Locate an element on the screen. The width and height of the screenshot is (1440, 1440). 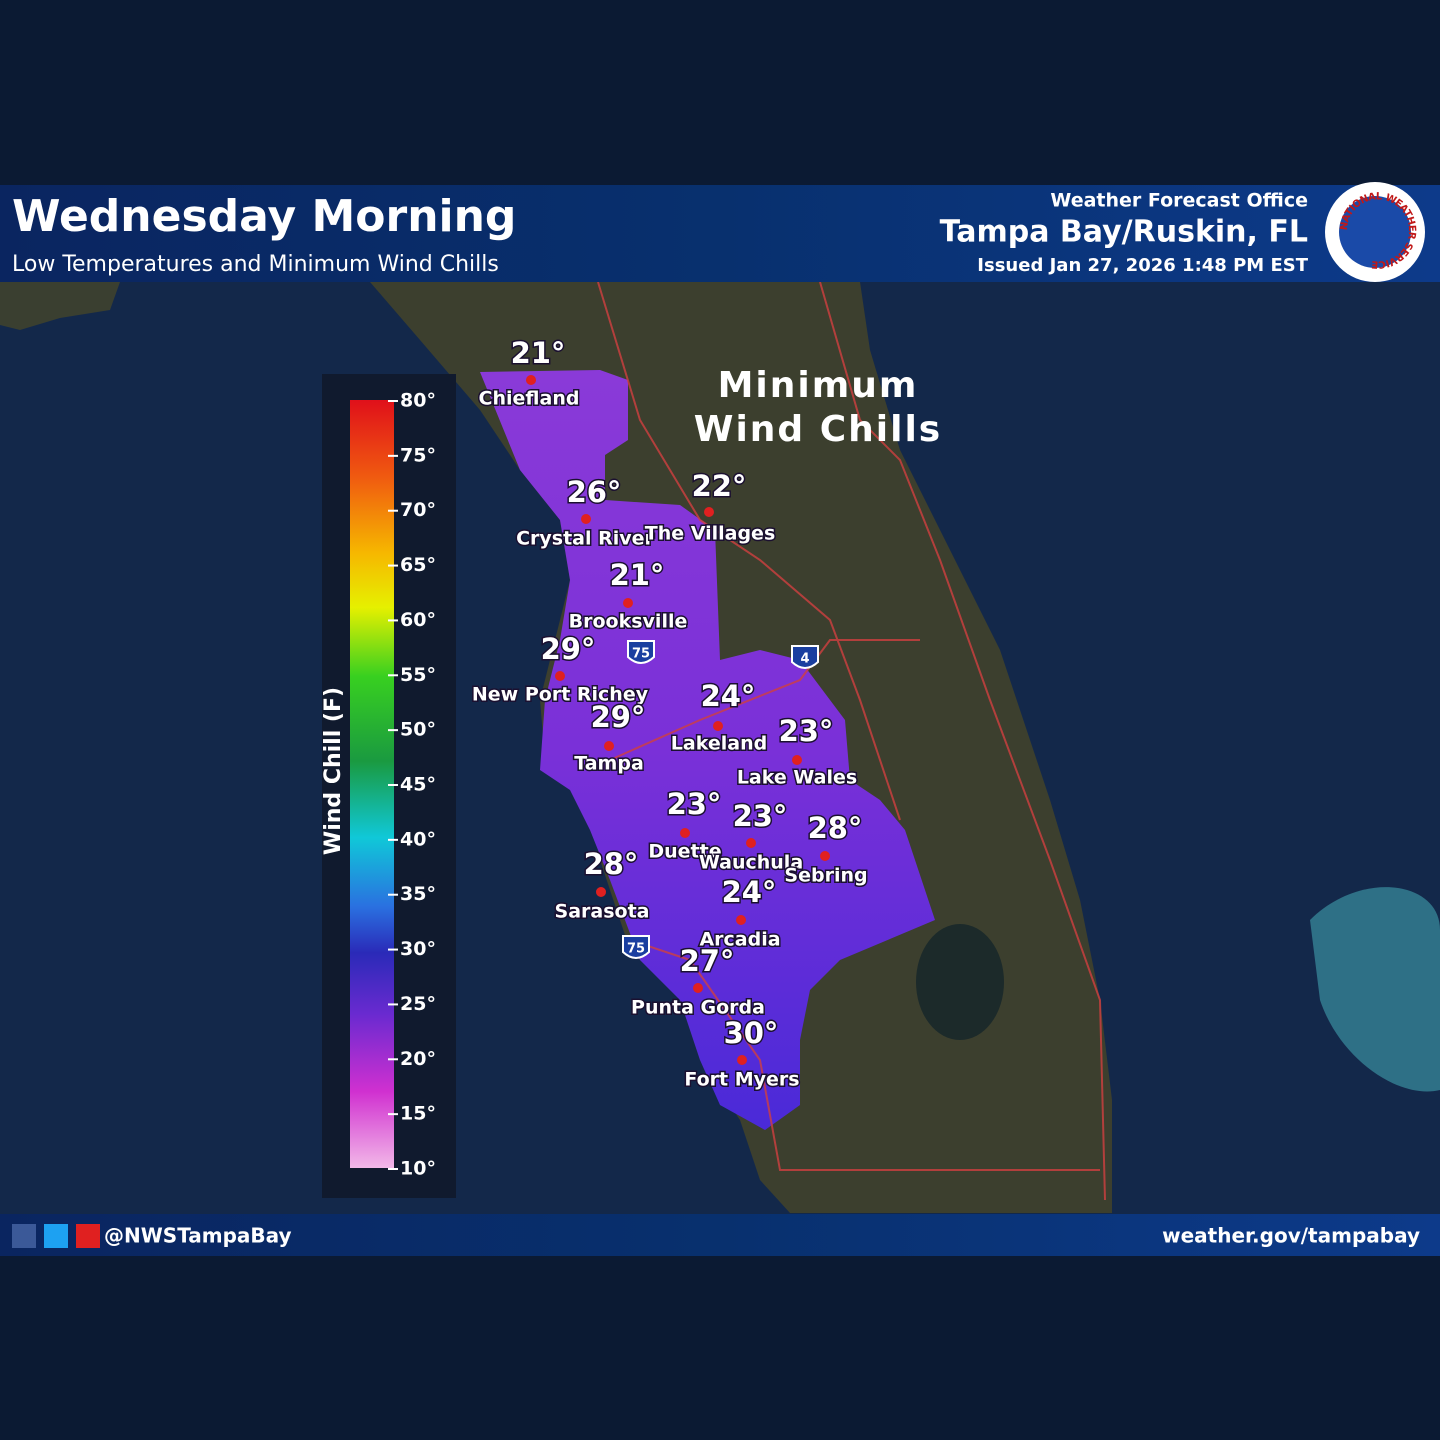
land is located at coordinates (60, 306).